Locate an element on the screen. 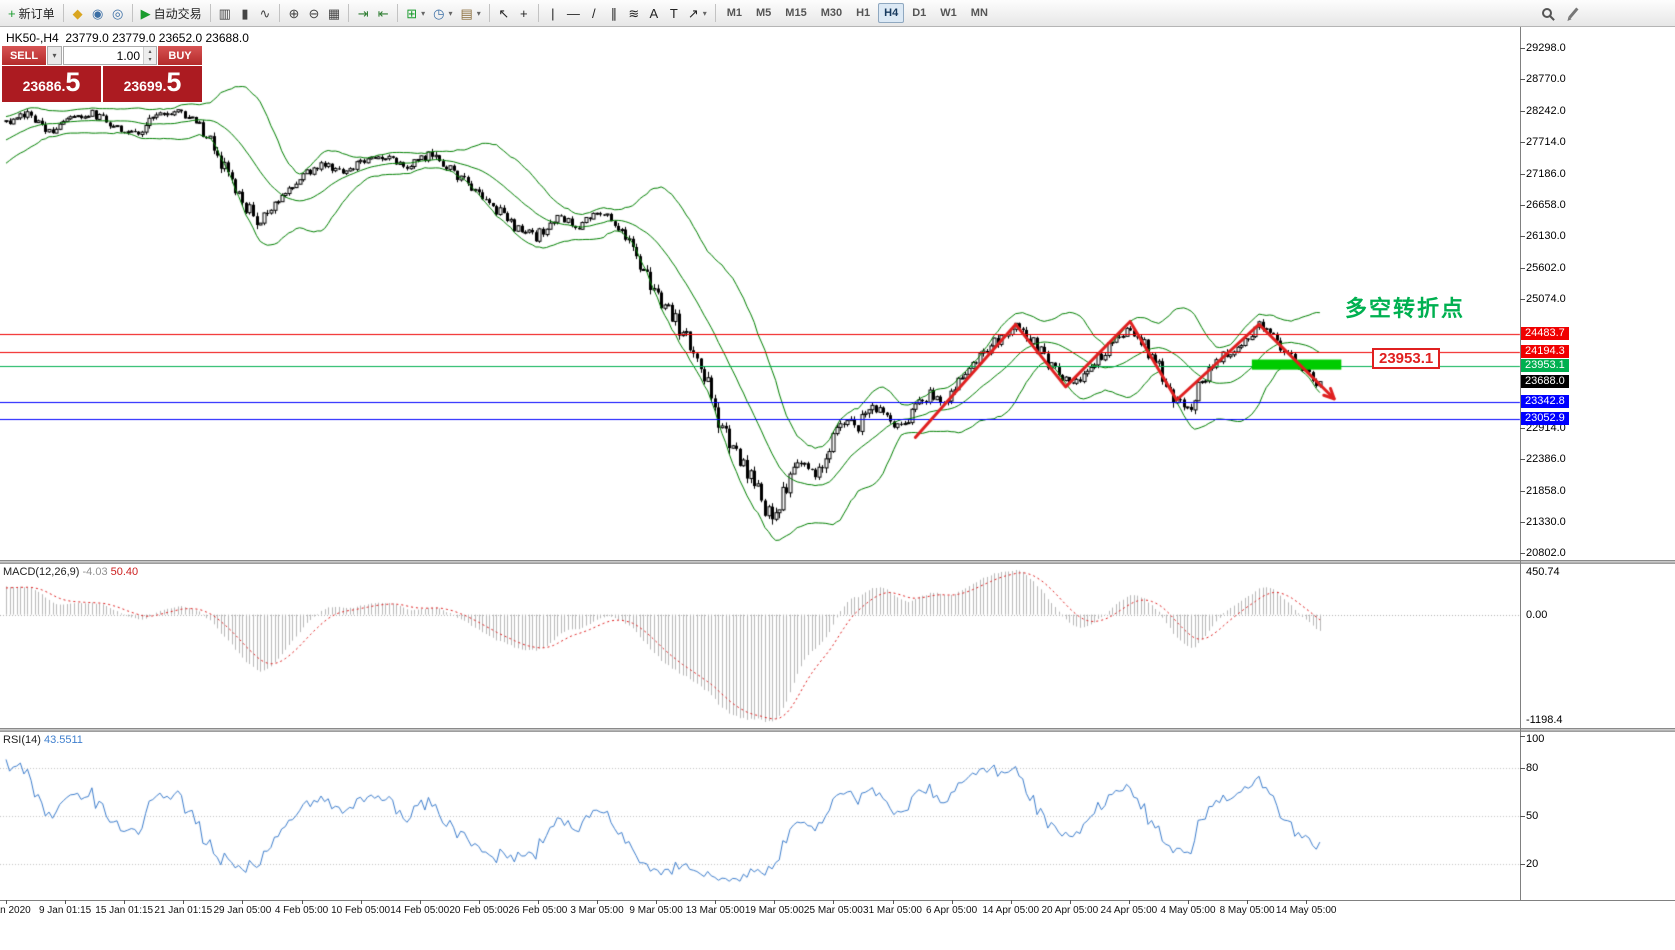  zoom-out-icon-glyph: ⊖ is located at coordinates (314, 13).